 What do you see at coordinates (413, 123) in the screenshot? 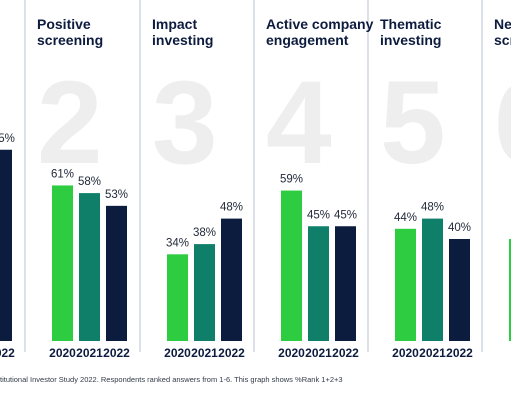
I see `rank-number-5: 5` at bounding box center [413, 123].